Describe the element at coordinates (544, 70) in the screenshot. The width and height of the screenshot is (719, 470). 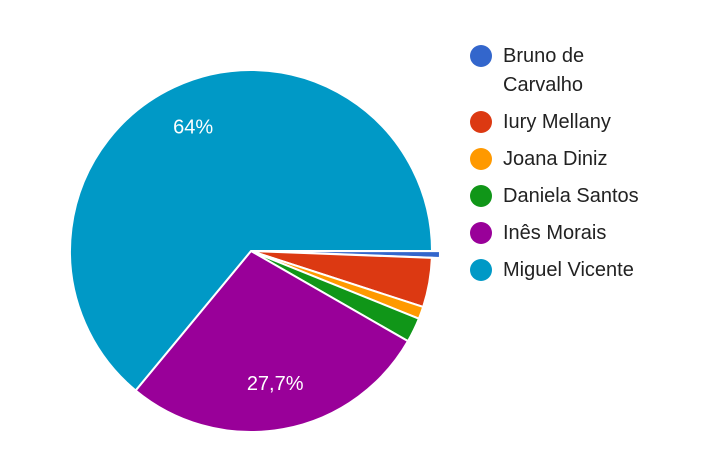
I see `legend-label: Bruno de Carvalho` at that location.